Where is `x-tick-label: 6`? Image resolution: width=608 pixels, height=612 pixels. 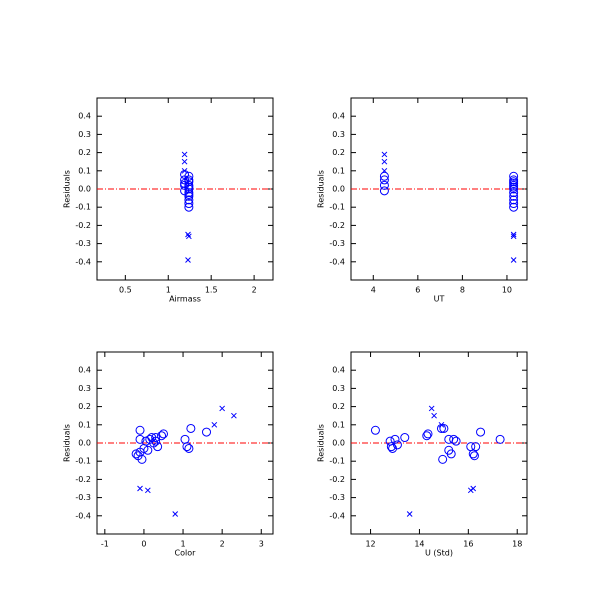
x-tick-label: 6 is located at coordinates (417, 290).